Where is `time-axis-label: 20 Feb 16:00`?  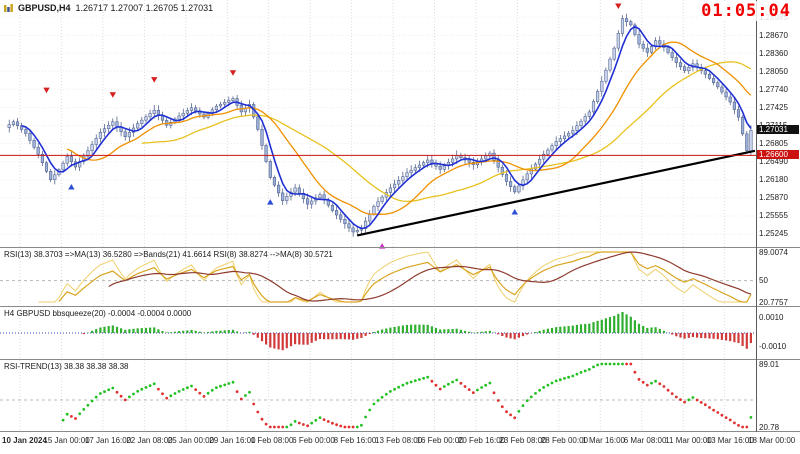
time-axis-label: 20 Feb 16:00 is located at coordinates (481, 440).